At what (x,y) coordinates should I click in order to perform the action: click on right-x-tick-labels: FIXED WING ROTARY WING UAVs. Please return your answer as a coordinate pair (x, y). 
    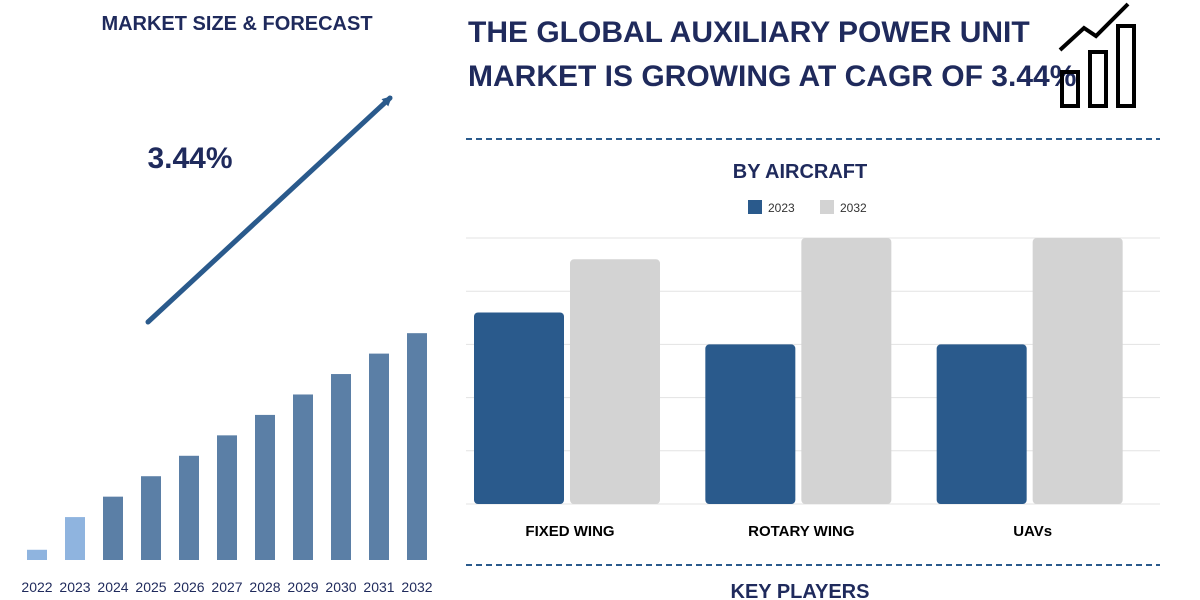
    Looking at the image, I should click on (788, 531).